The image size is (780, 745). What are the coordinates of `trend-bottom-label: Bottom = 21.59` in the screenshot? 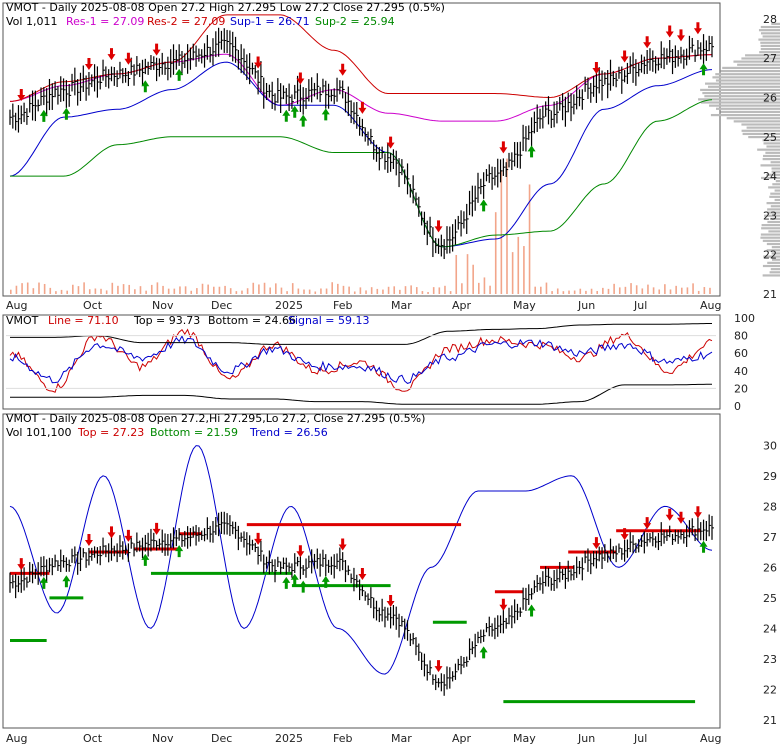 It's located at (194, 432).